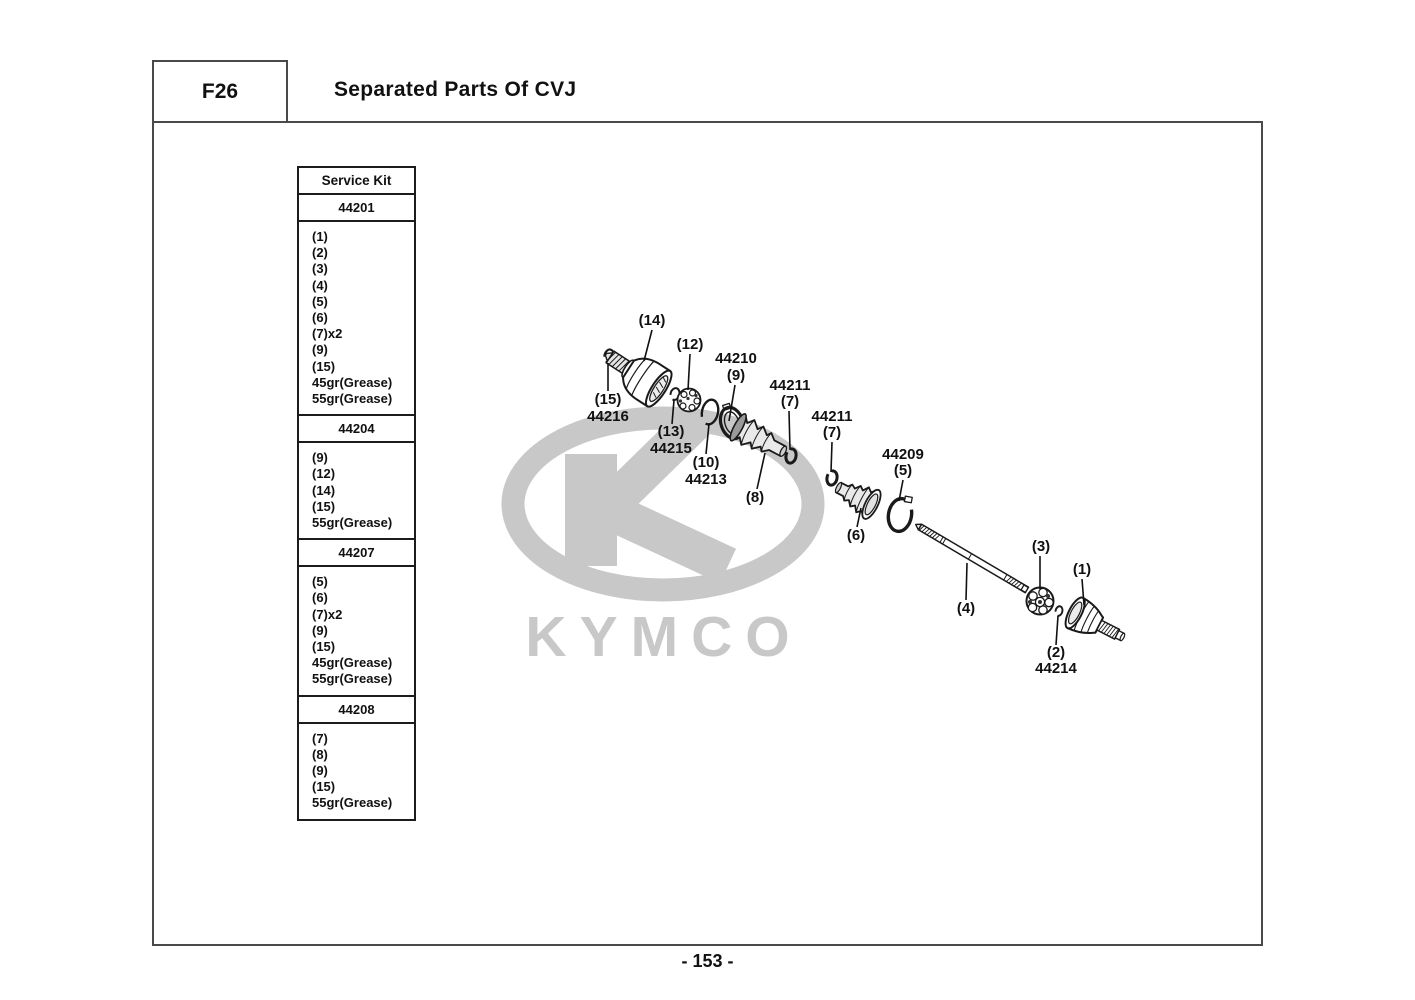  What do you see at coordinates (736, 358) in the screenshot?
I see `label-44210: 44210` at bounding box center [736, 358].